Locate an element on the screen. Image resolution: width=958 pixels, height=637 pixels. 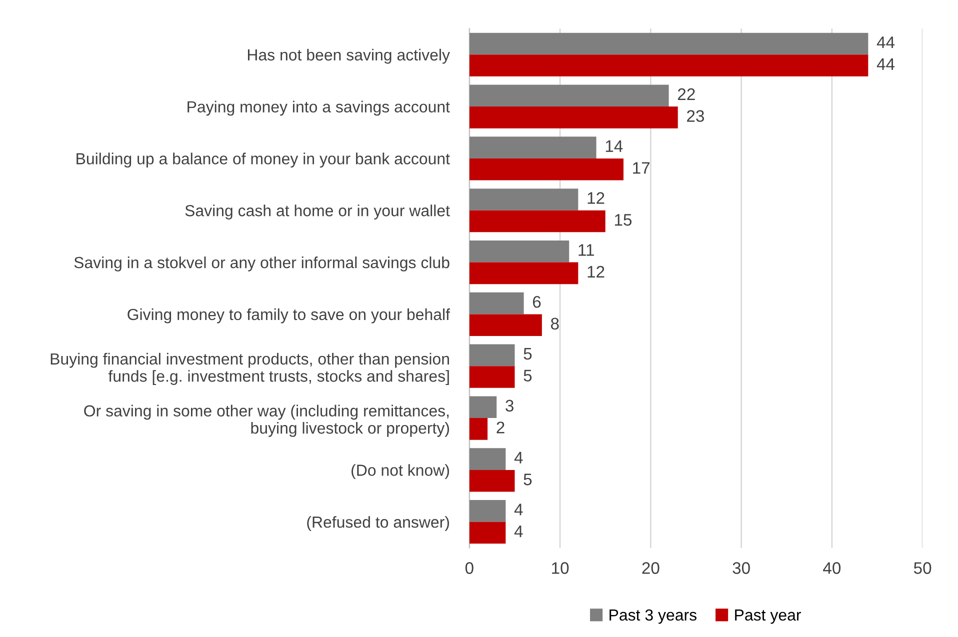
y-tick-label: Or saving in some other way (including remittances, buying livestock or property) is located at coordinates (266, 420).